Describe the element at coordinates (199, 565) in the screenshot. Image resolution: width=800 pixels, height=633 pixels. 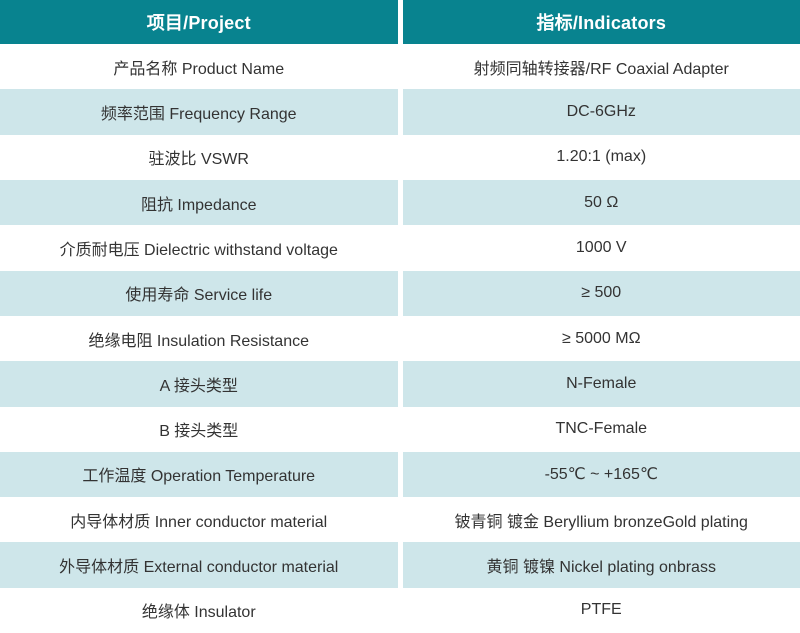
I see `project-cell: 外导体材质 External conductor material` at that location.